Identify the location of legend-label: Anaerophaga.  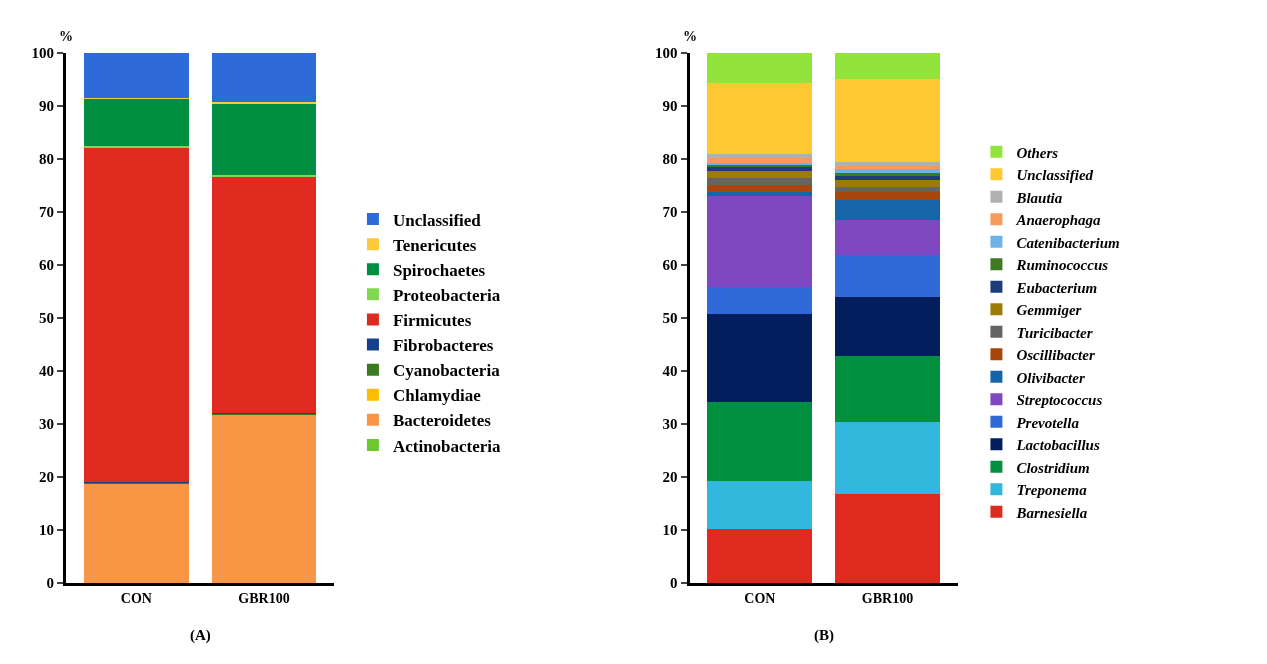
(1058, 220).